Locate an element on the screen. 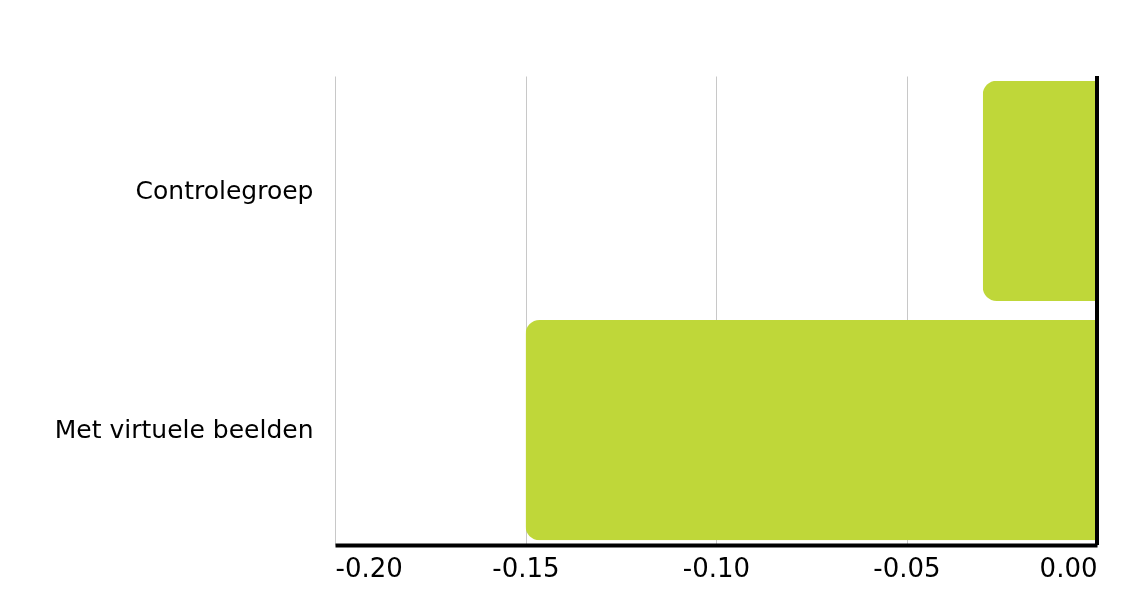  x-tick-label: 0.00 is located at coordinates (1068, 567).